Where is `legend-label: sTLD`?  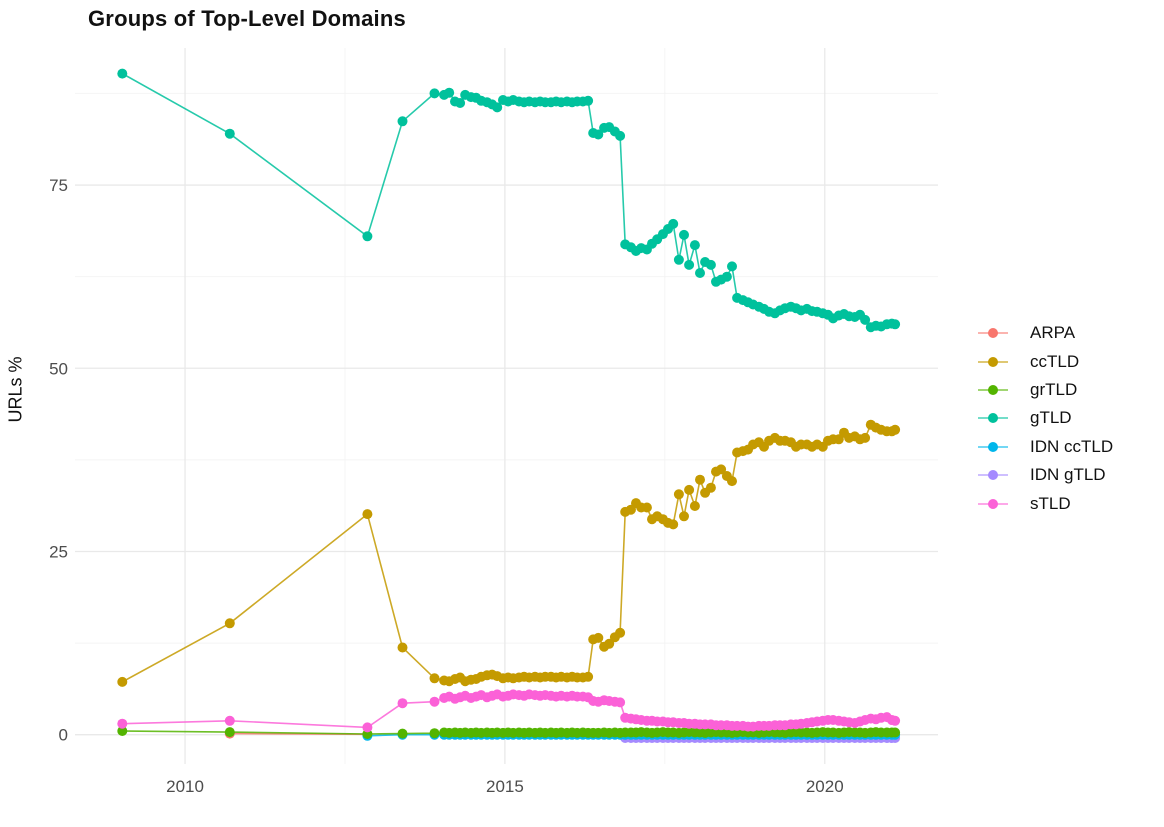 legend-label: sTLD is located at coordinates (1050, 503).